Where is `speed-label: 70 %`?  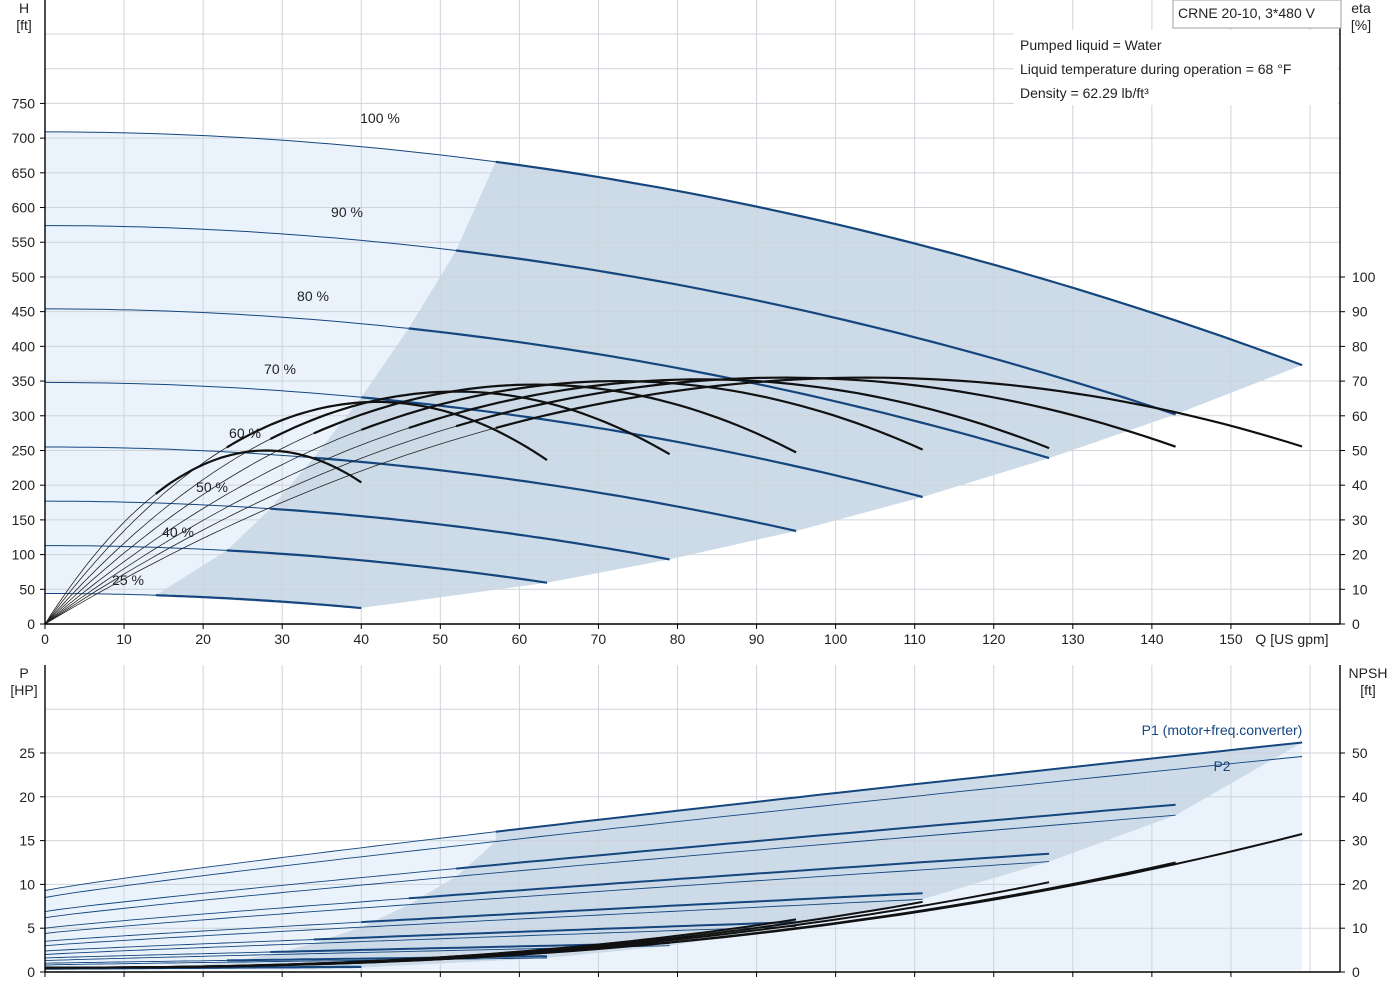 speed-label: 70 % is located at coordinates (280, 369).